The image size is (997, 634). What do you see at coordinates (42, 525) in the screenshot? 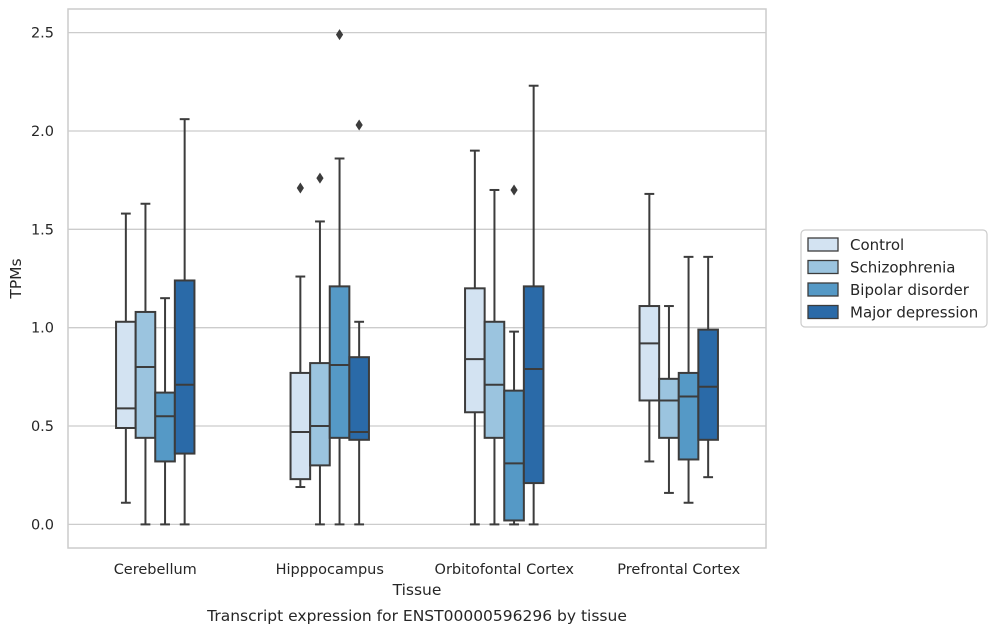
I see `y-tick-label: 0.0` at bounding box center [42, 525].